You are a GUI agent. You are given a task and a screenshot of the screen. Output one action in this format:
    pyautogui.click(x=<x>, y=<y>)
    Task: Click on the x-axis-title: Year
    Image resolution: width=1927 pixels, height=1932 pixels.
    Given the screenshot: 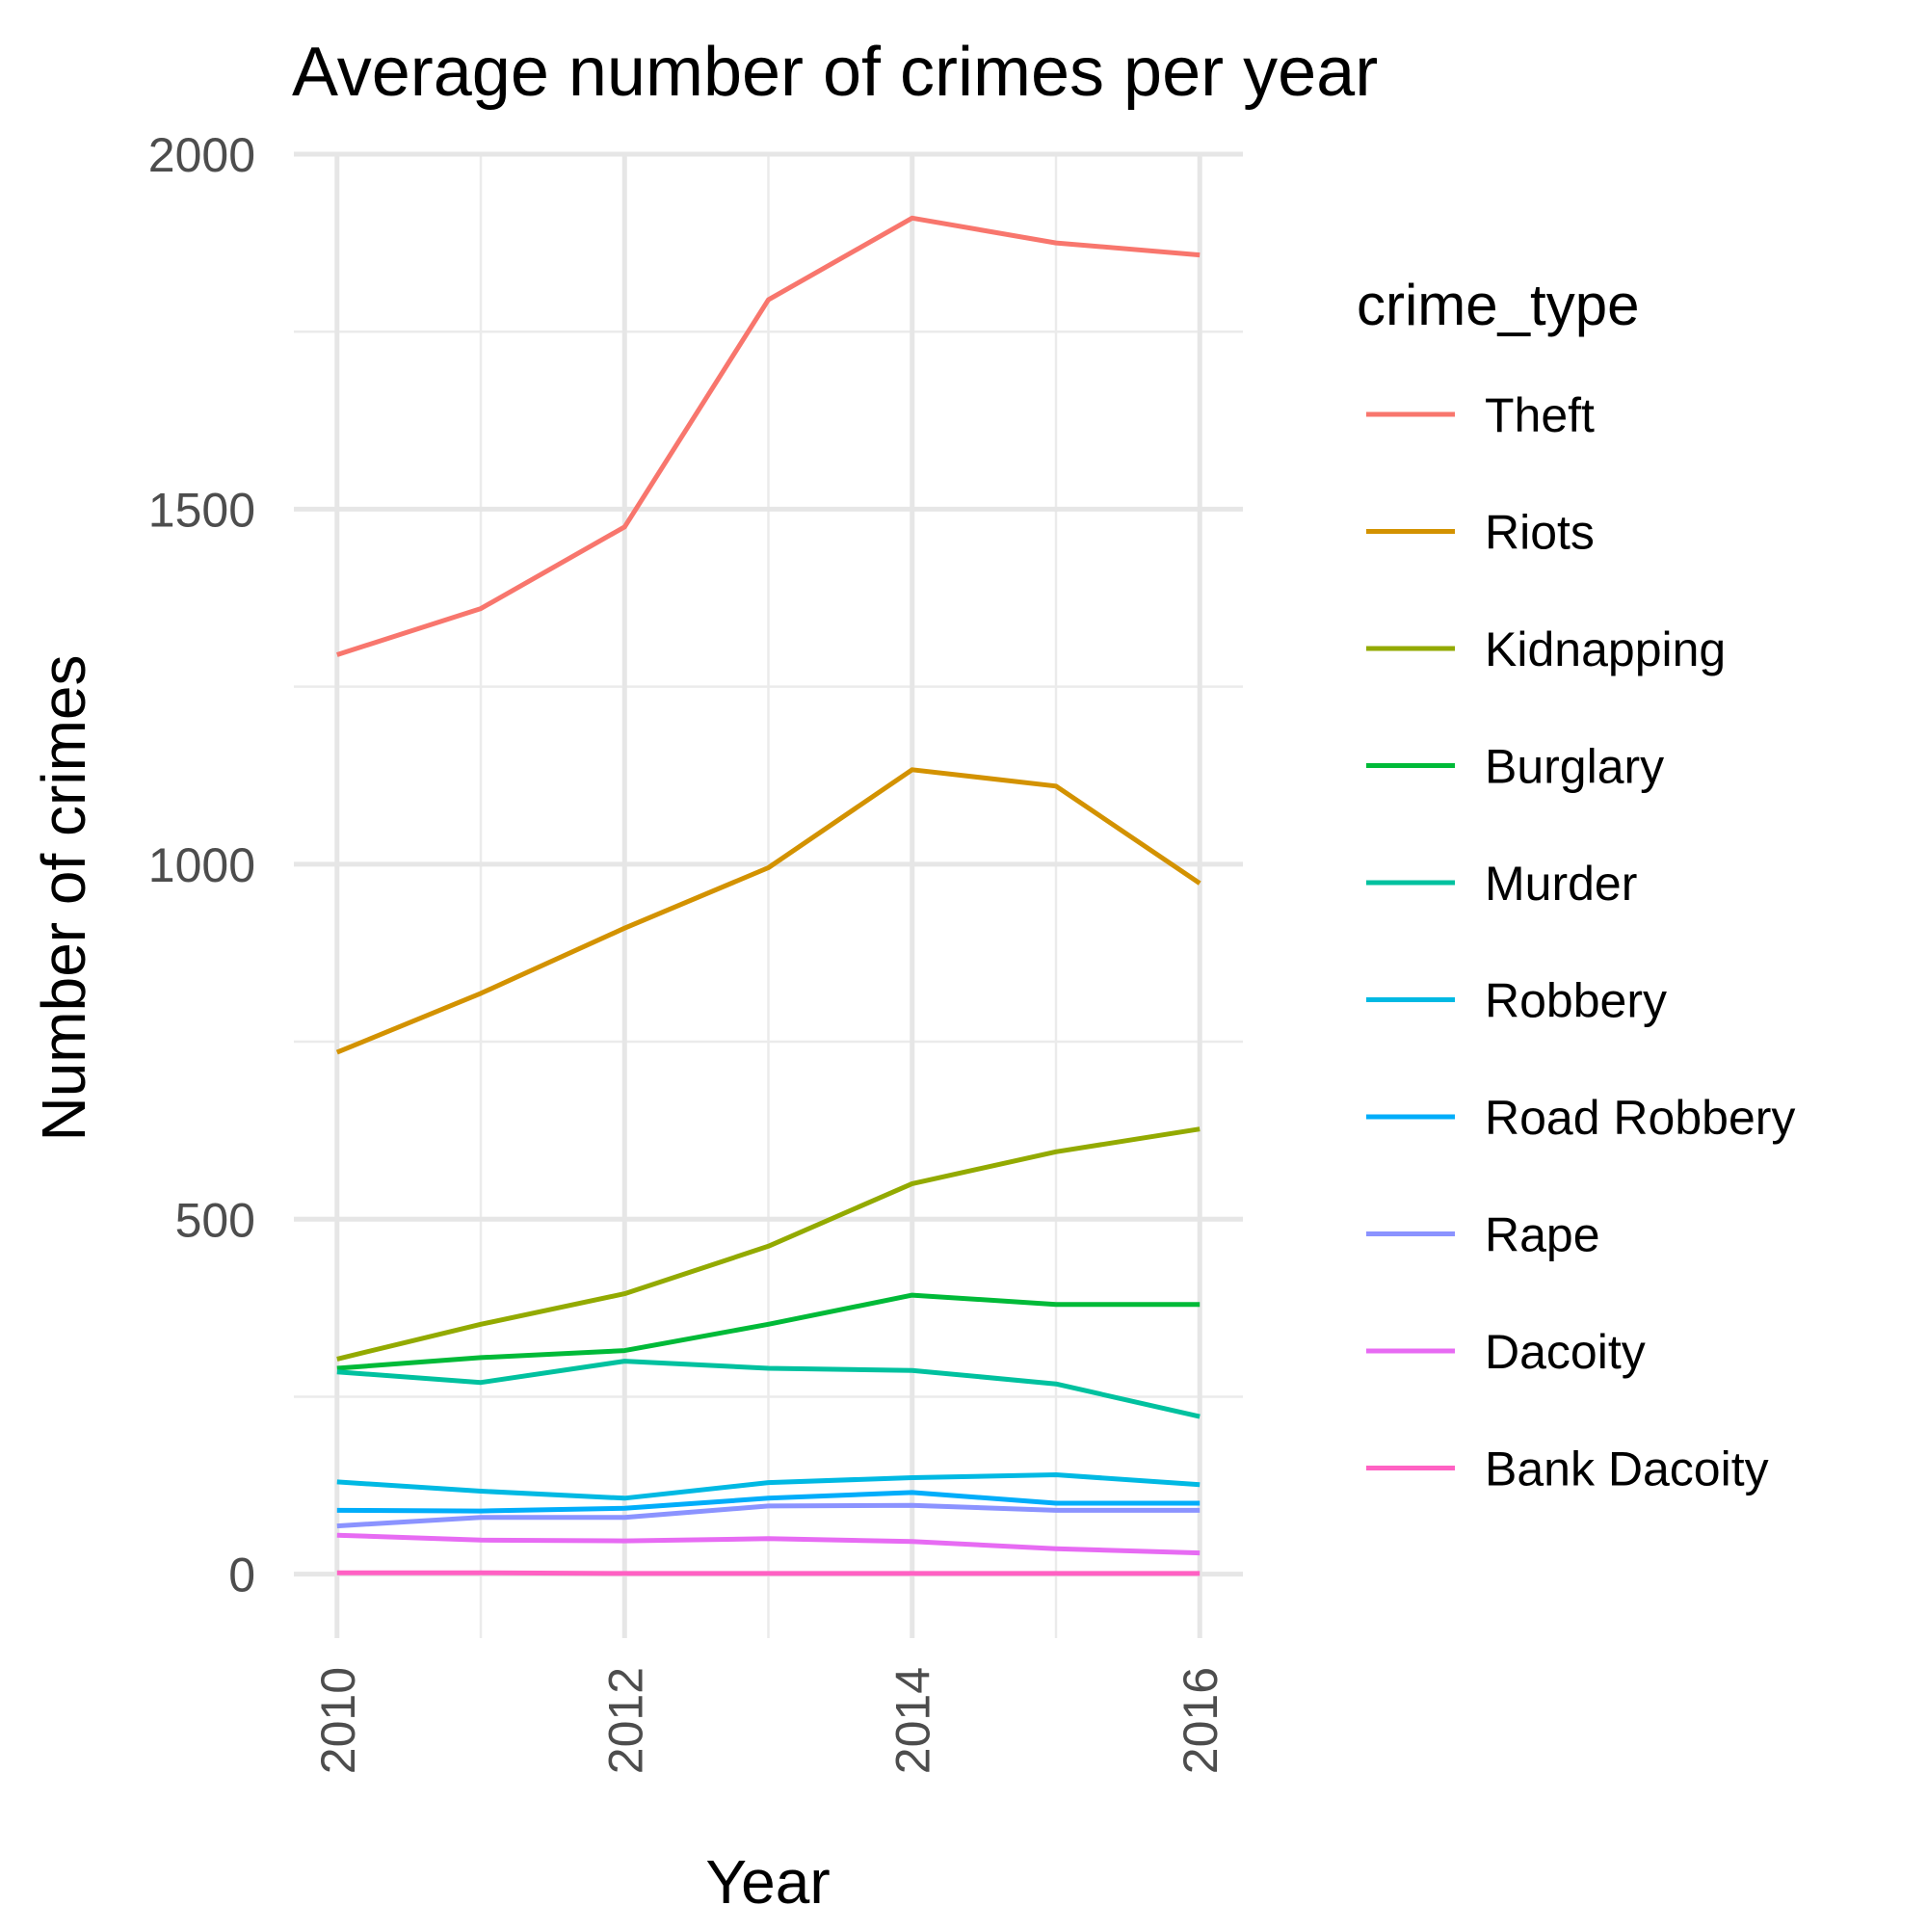 What is the action you would take?
    pyautogui.click(x=767, y=1882)
    